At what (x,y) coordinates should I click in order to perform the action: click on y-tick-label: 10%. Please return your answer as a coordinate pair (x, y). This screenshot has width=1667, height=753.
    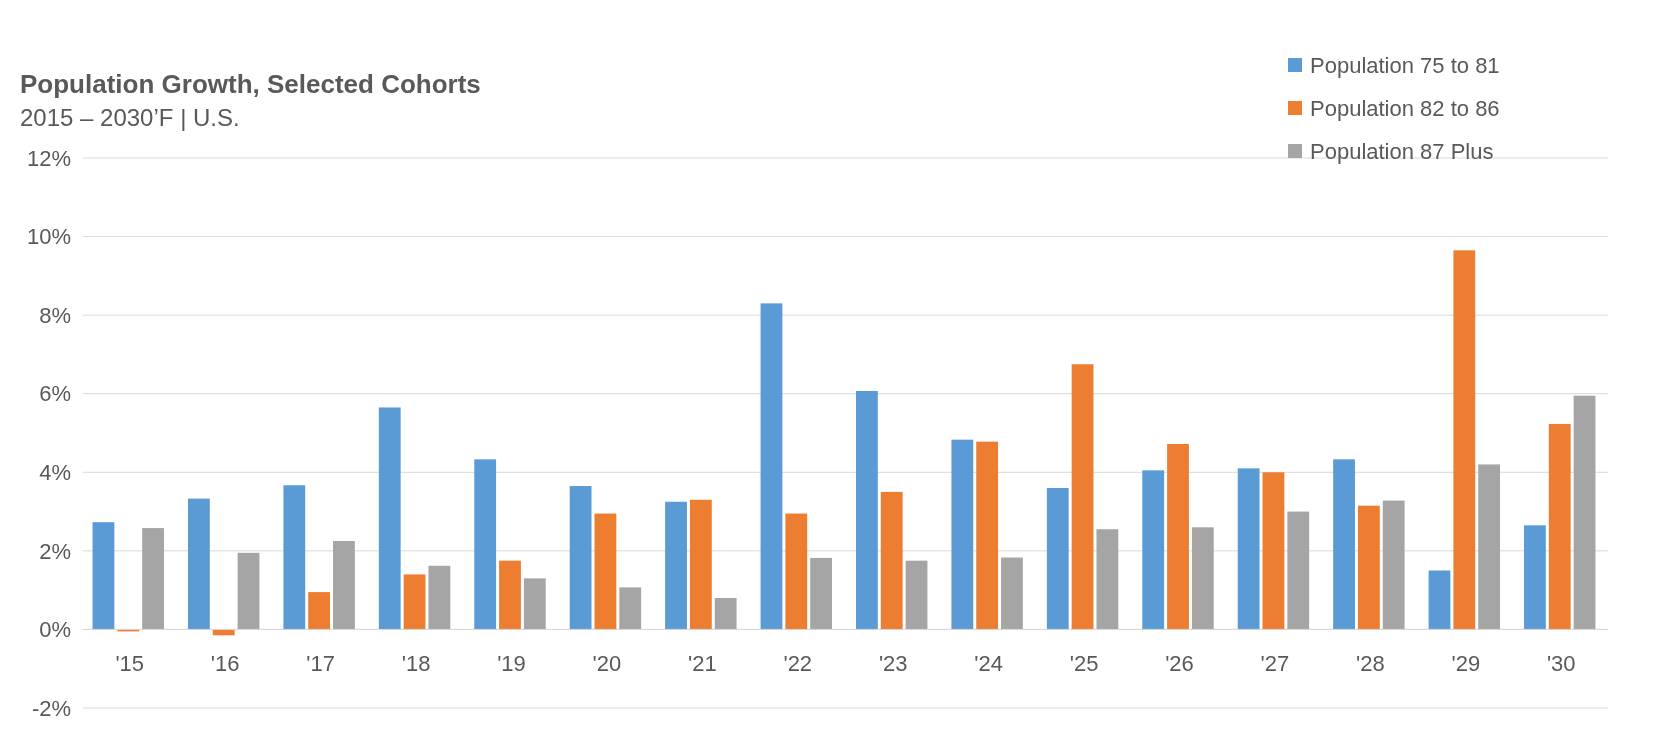
    Looking at the image, I should click on (48, 237).